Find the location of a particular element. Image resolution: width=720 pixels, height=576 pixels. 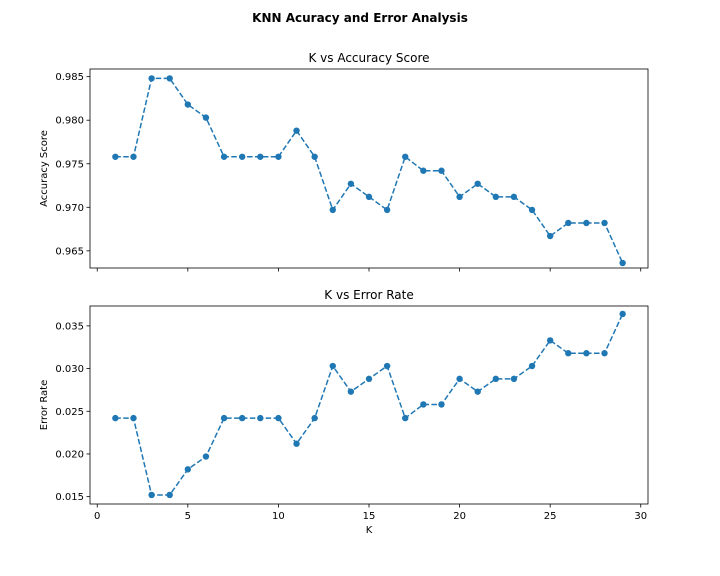

accuracy-ytick-label: 0.985 is located at coordinates (69, 77).